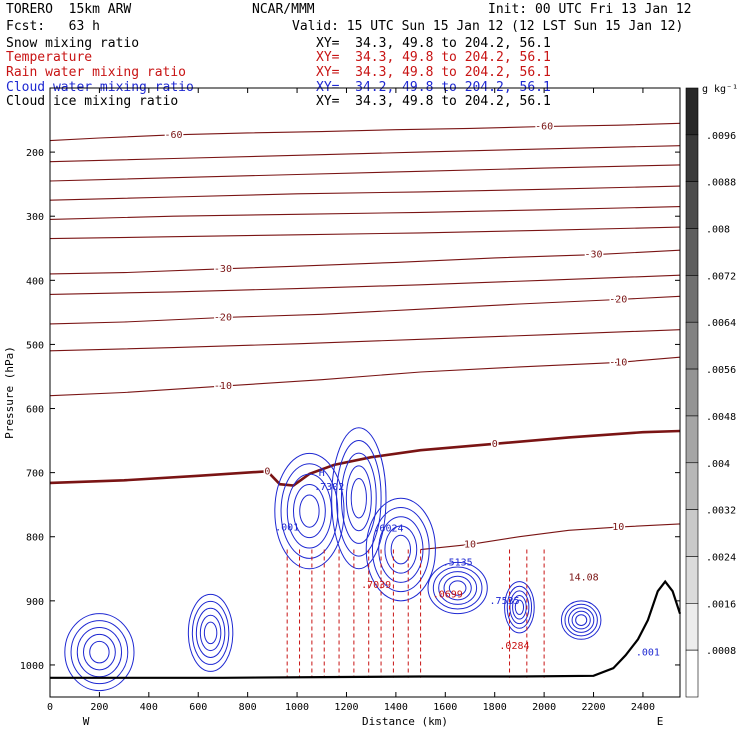  What do you see at coordinates (50, 707) in the screenshot?
I see `x-tick-label: 0` at bounding box center [50, 707].